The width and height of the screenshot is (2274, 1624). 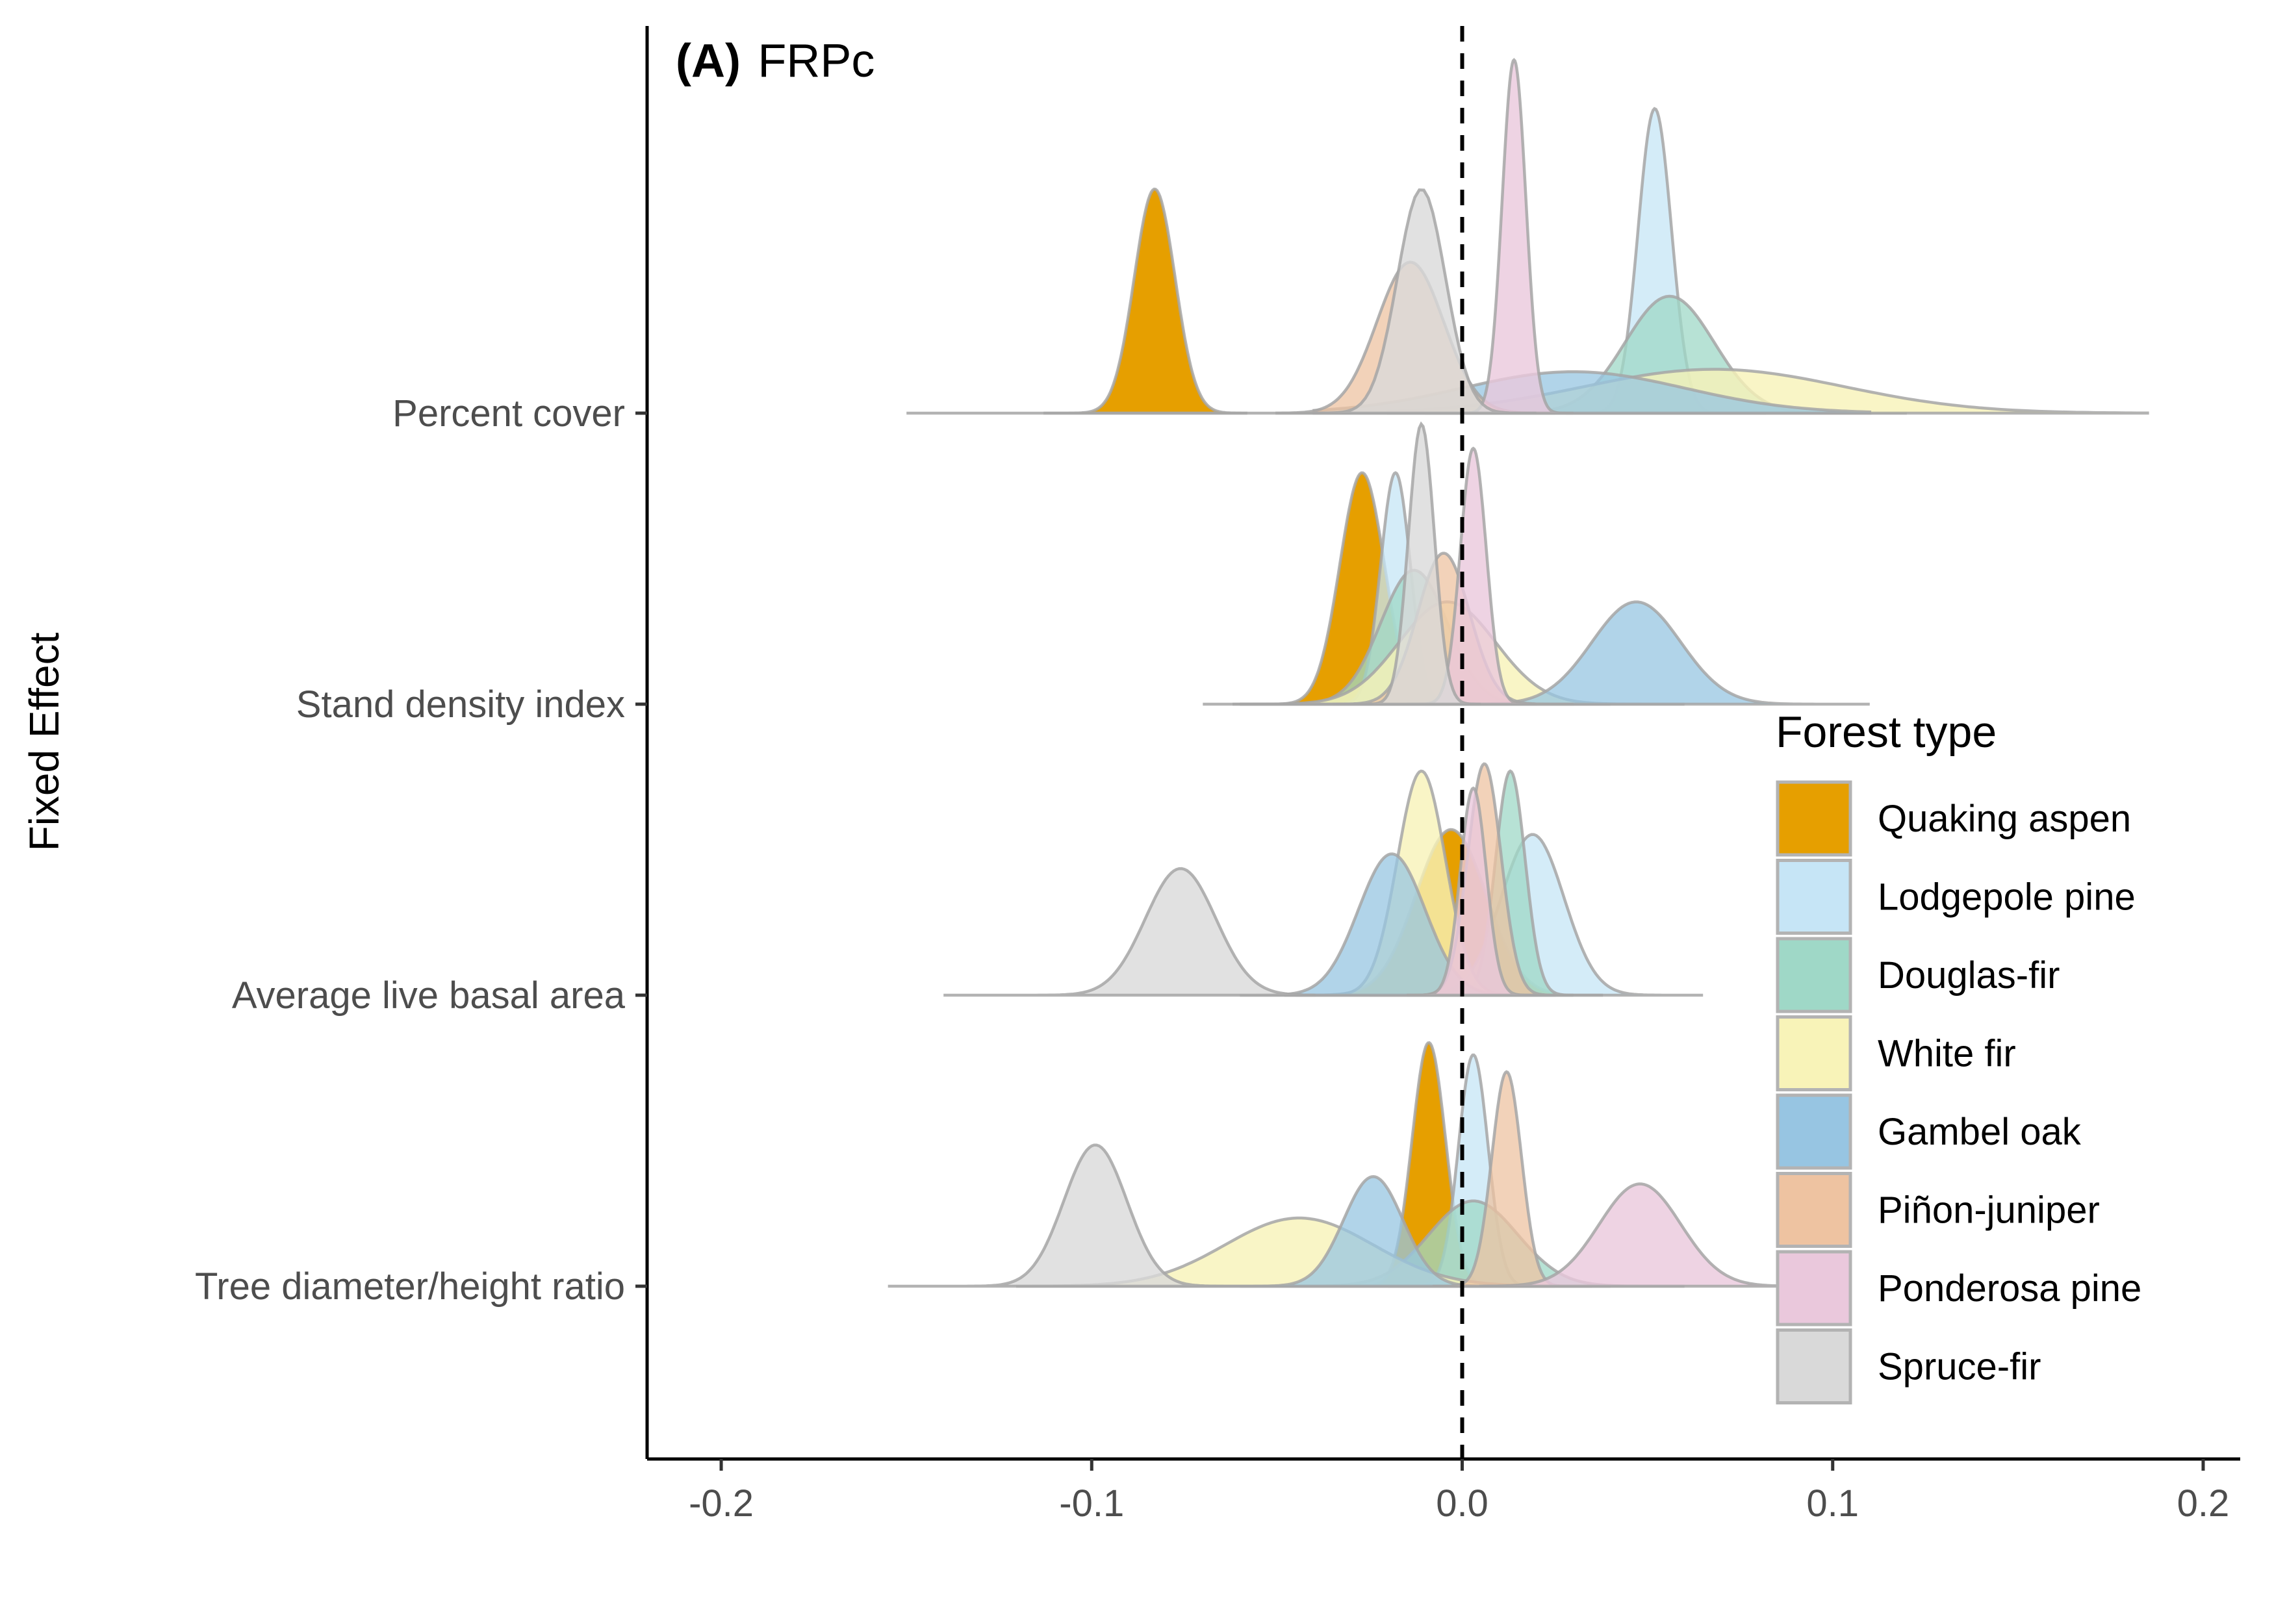 I want to click on legend-label-douglas-fir: Douglas-fir, so click(x=1969, y=975).